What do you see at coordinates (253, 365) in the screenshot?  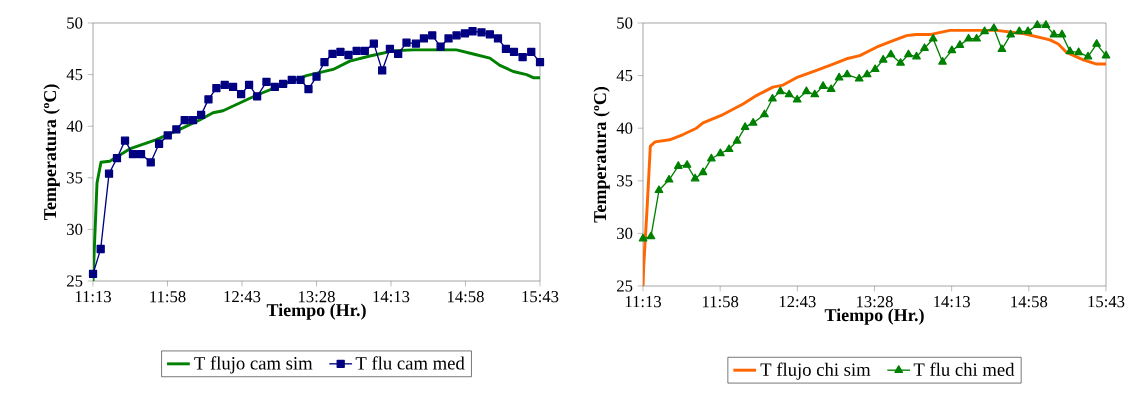 I see `legend-label: T flujo cam sim` at bounding box center [253, 365].